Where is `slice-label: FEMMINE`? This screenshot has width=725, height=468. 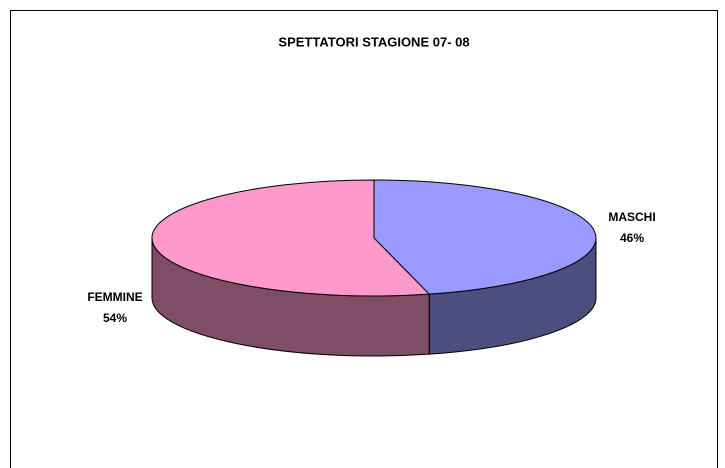 slice-label: FEMMINE is located at coordinates (114, 297).